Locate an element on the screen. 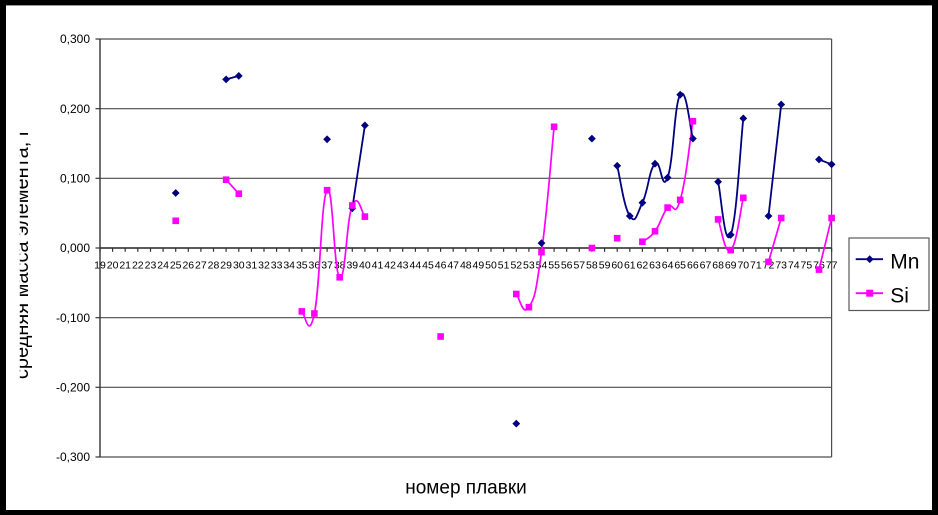 The height and width of the screenshot is (515, 938). svg-text: 0,100 is located at coordinates (75, 179).